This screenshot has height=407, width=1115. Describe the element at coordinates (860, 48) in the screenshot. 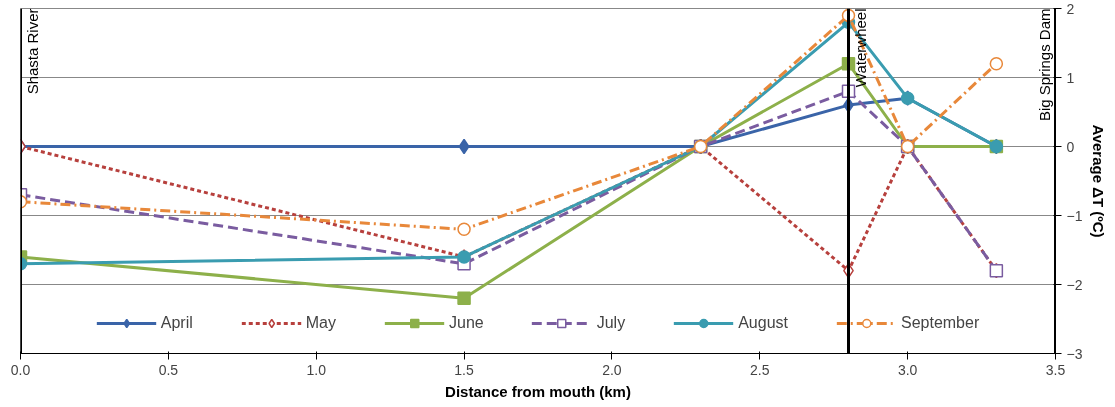

I see `ref-line-label: Waterwheel` at that location.